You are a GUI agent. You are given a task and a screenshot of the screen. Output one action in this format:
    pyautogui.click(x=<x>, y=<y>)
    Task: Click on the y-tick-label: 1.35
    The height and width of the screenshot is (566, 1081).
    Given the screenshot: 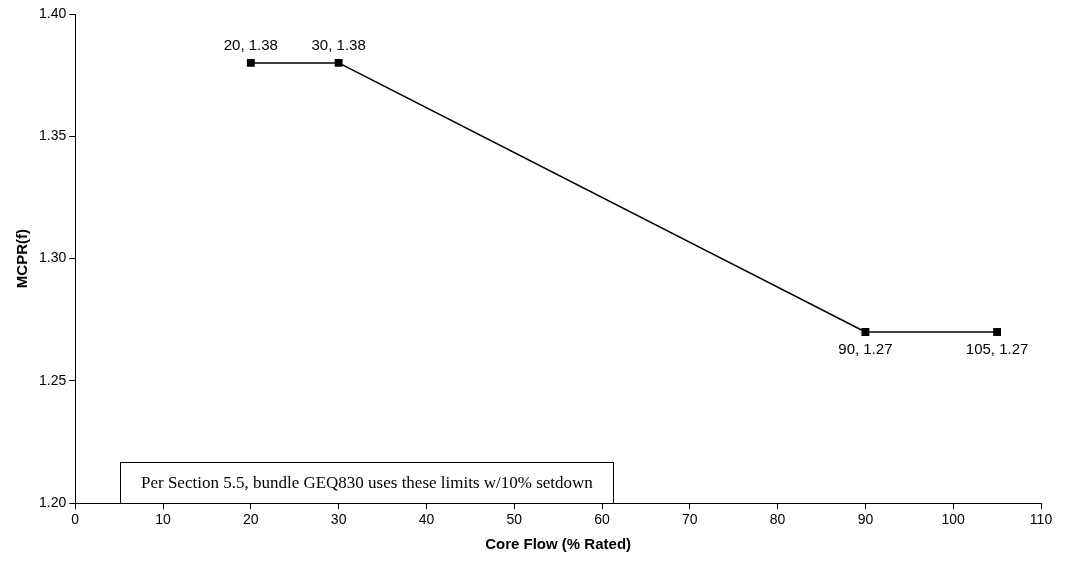 What is the action you would take?
    pyautogui.click(x=53, y=135)
    